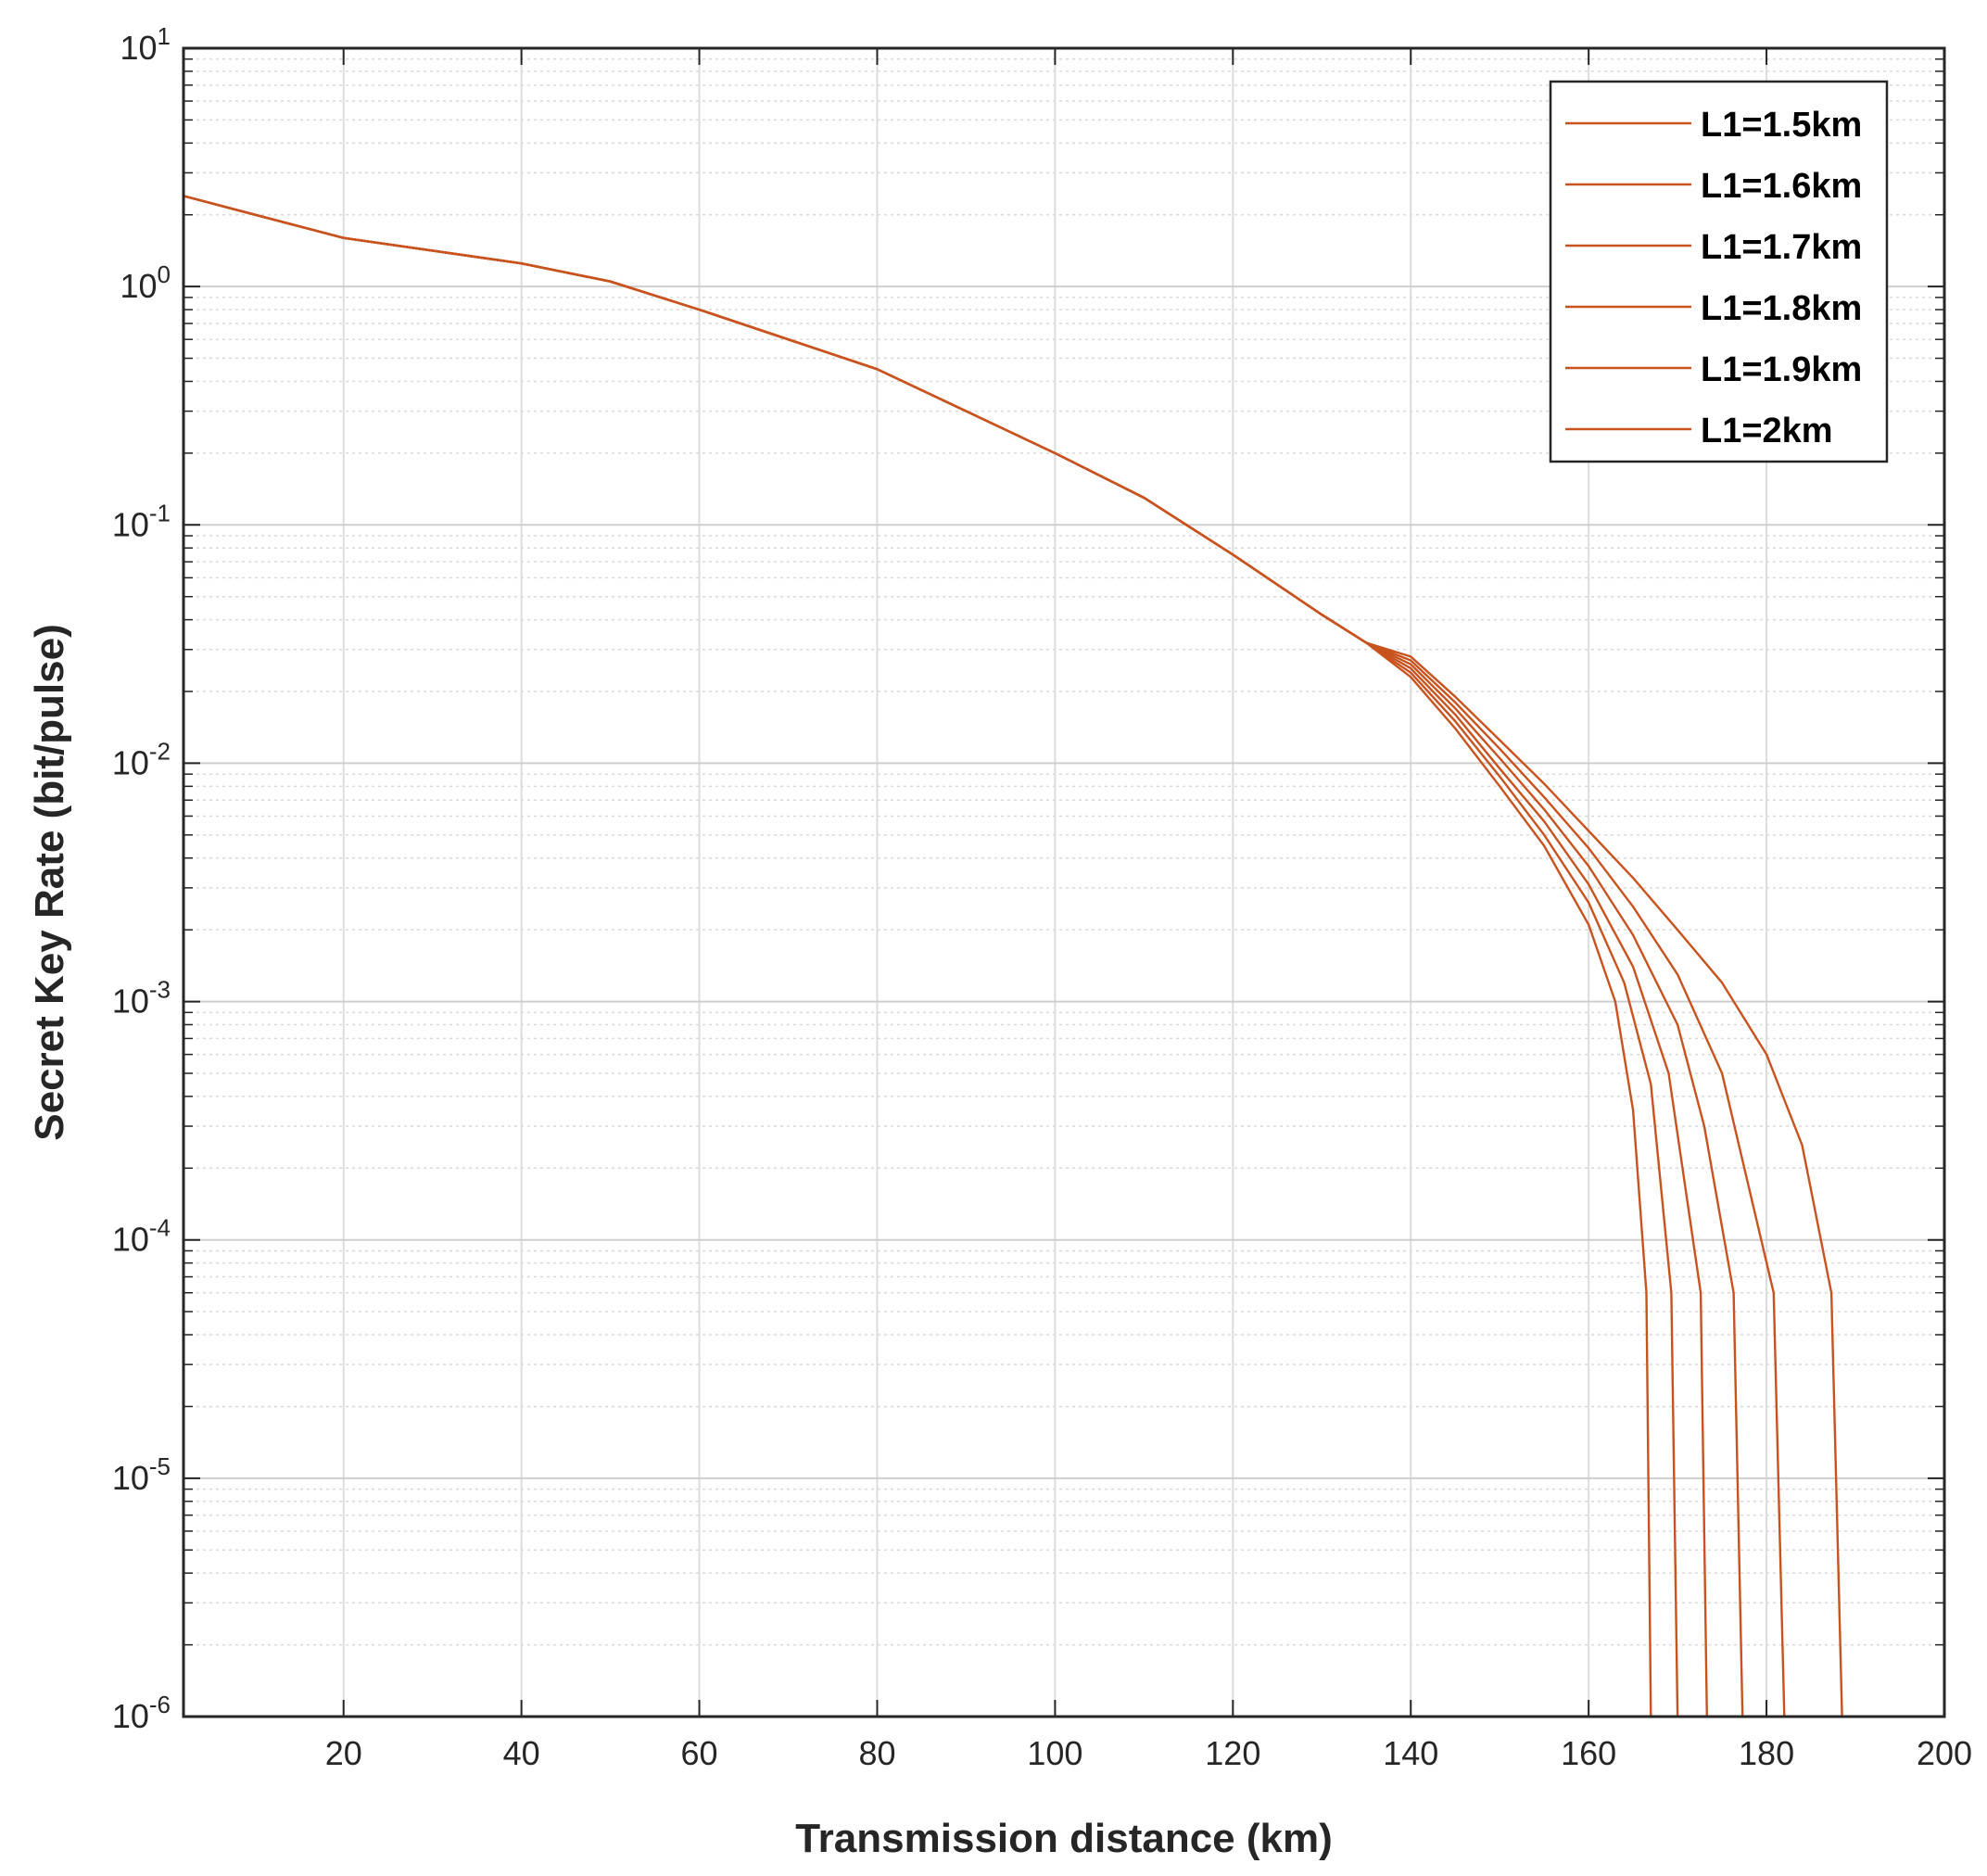  Describe the element at coordinates (1588, 1753) in the screenshot. I see `x-tick-label: 160` at that location.